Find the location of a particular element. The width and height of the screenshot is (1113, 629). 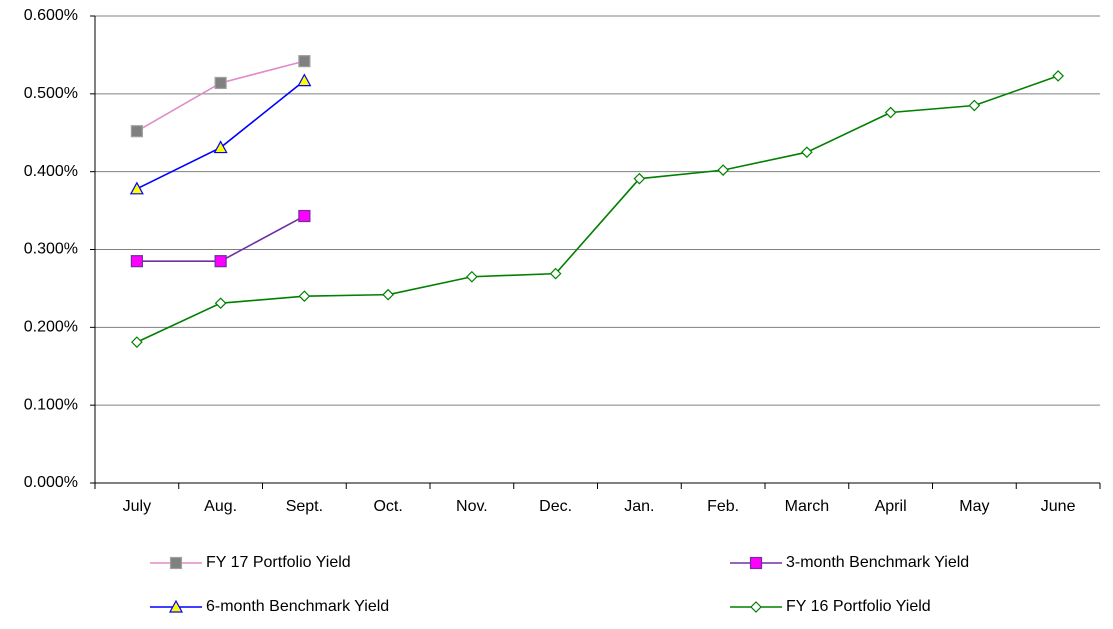

y-tick-label: 0.300% is located at coordinates (51, 249).